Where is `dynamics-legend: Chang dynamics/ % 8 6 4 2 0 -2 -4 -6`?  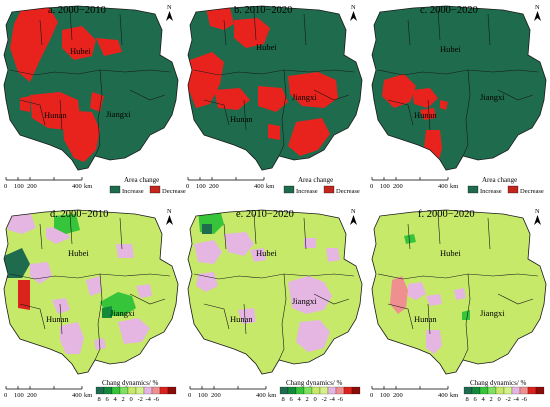
dynamics-legend: Chang dynamics/ % 8 6 4 2 0 -2 -4 -6 is located at coordinates (504, 391).